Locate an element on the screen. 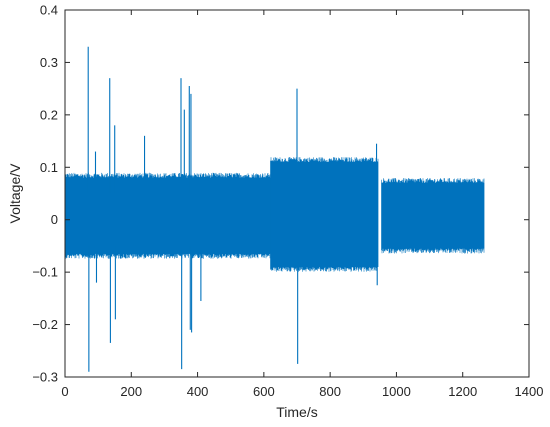 Image resolution: width=550 pixels, height=427 pixels. y-tick-labels: −0.3 −0.2 −0.1 0 0.1 0.2 0.3 0.4 is located at coordinates (45, 194).